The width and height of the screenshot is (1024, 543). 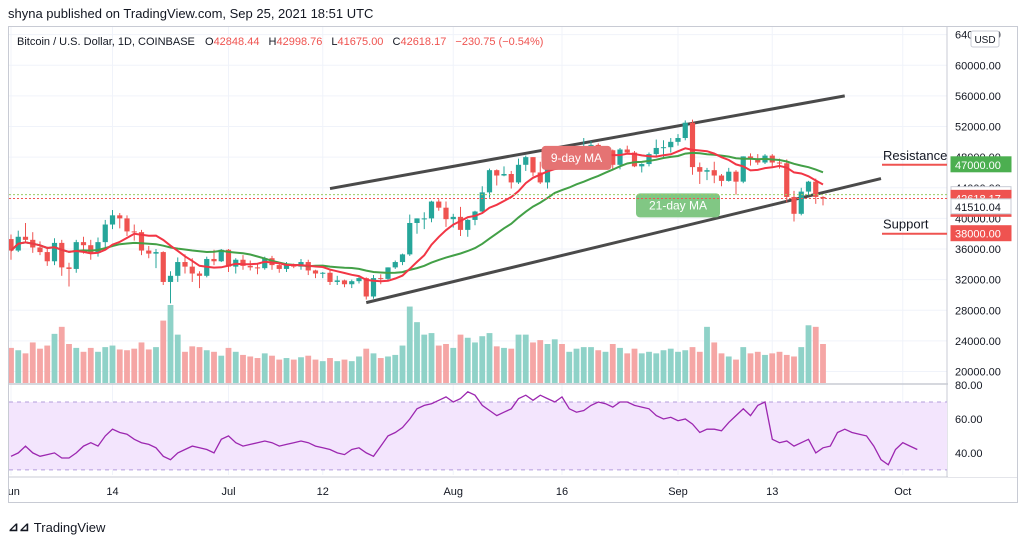 What do you see at coordinates (915, 155) in the screenshot?
I see `resistance-level-label: Resistance` at bounding box center [915, 155].